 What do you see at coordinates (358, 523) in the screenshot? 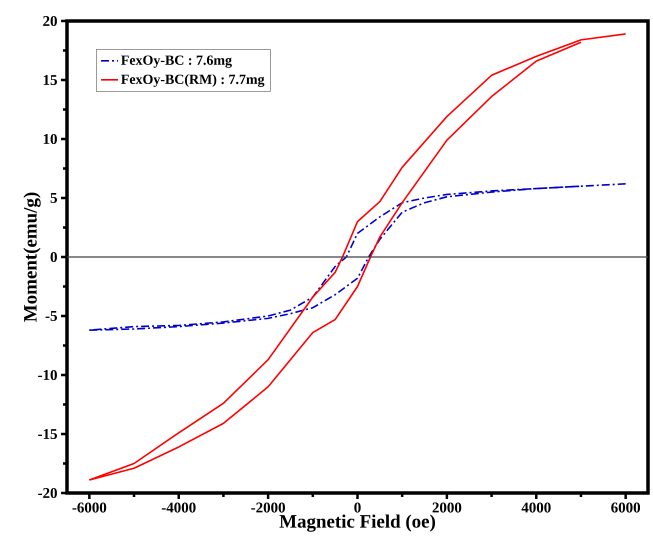
I see `x-axis-title: Magnetic Field (oe)` at bounding box center [358, 523].